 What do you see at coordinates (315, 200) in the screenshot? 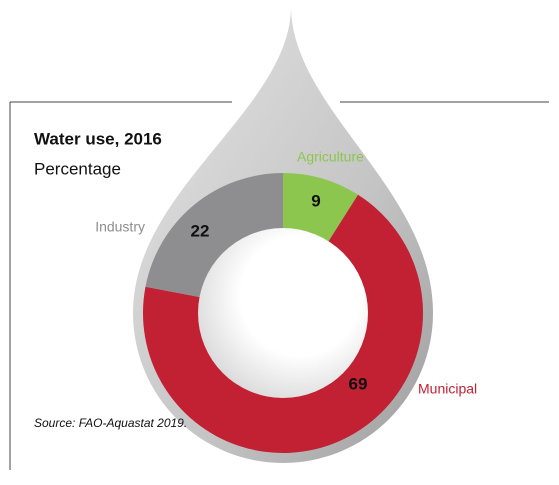
I see `value-label: 9` at bounding box center [315, 200].